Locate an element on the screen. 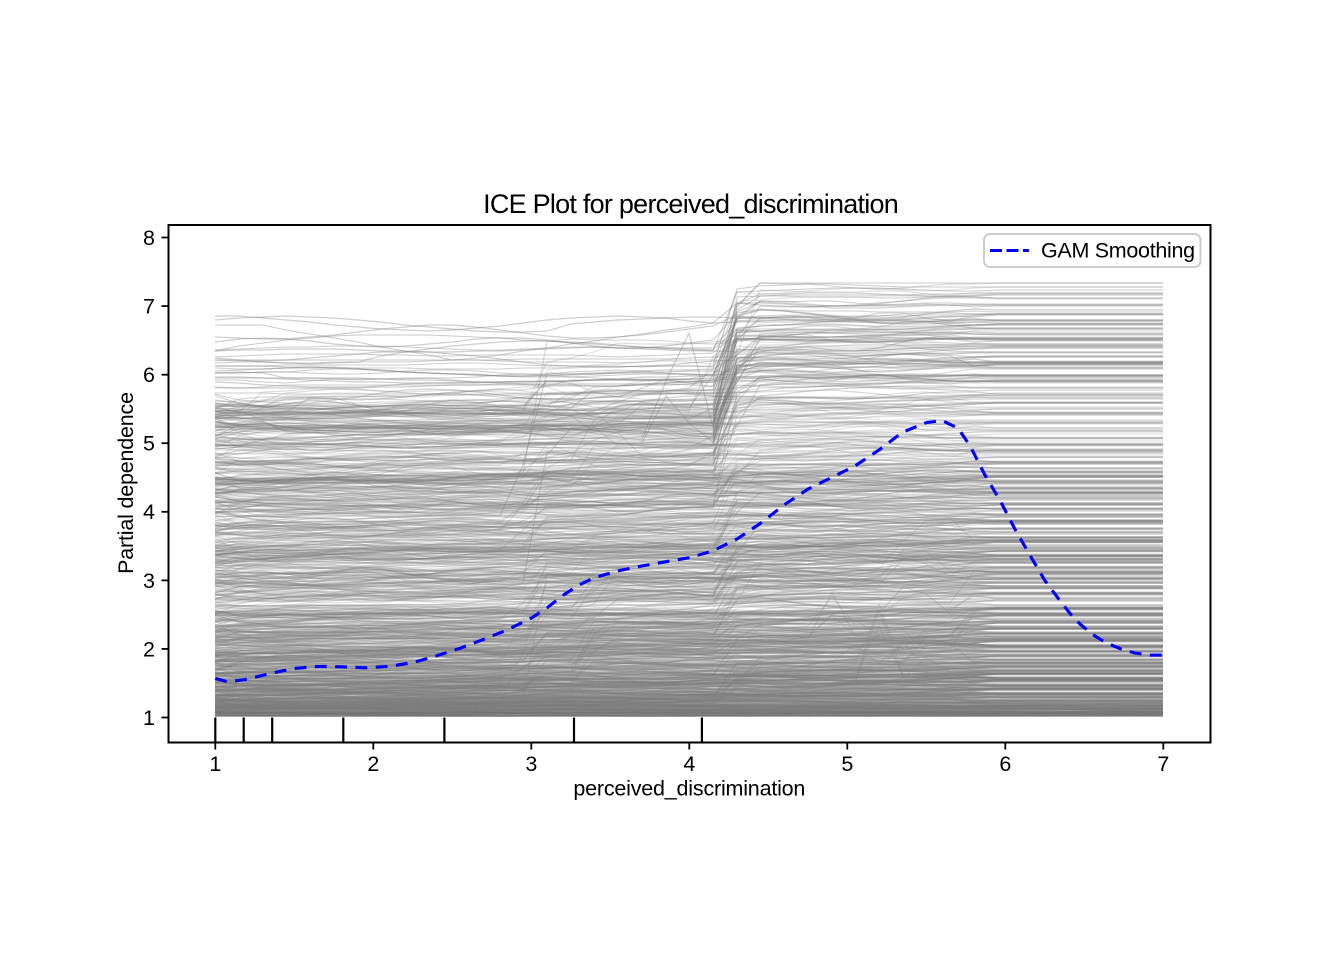  svg-text:ICE Plot for perceived_discrim: ICE Plot for perceived_discrimination is located at coordinates (690, 204).